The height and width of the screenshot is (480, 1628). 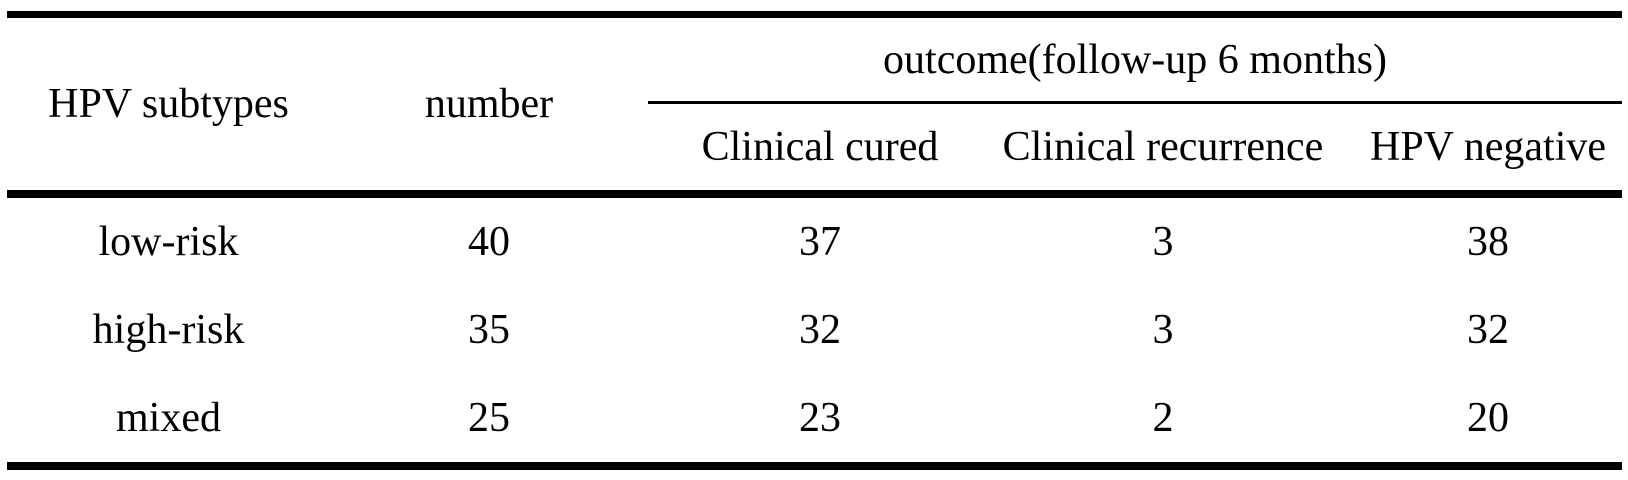 I want to click on table-row-2-number: 35, so click(x=489, y=330).